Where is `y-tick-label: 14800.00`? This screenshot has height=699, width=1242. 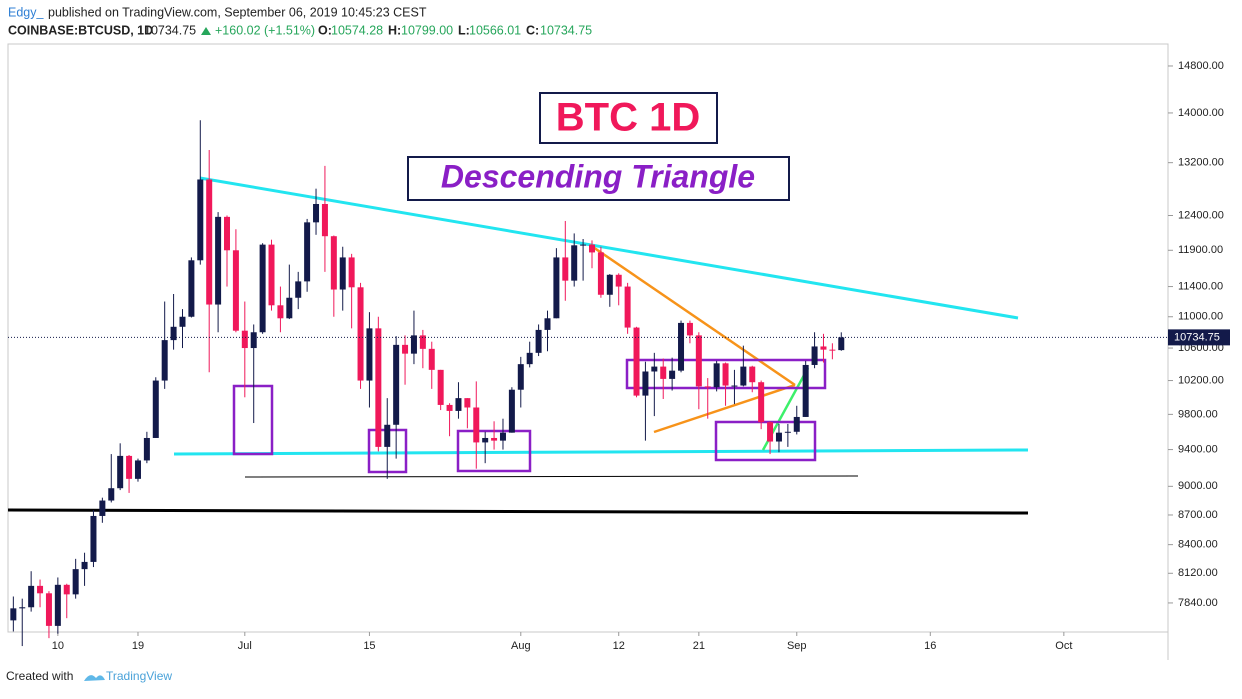
y-tick-label: 14800.00 is located at coordinates (1201, 66).